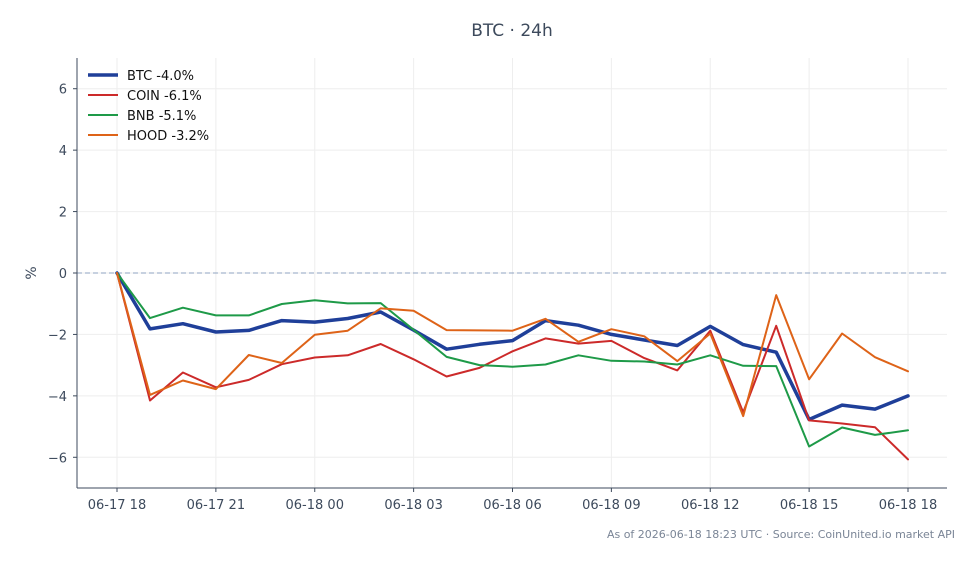 The image size is (979, 564). Describe the element at coordinates (148, 106) in the screenshot. I see `legend: BTC -4.0% COIN -6.1% BNB -5.1% HOOD -3.2%` at that location.